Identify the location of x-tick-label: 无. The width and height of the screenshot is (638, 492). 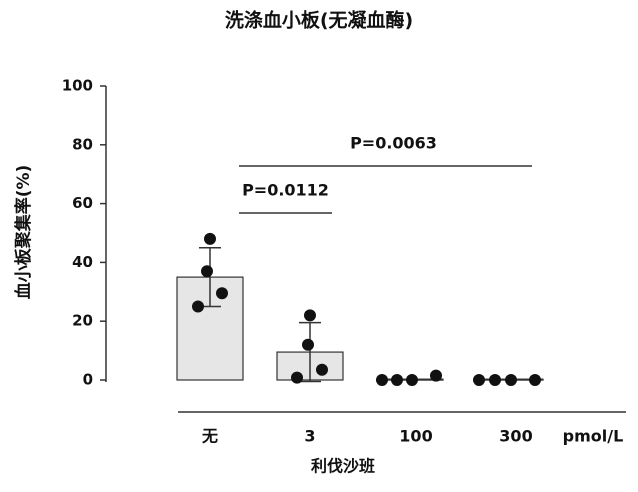
(209, 436).